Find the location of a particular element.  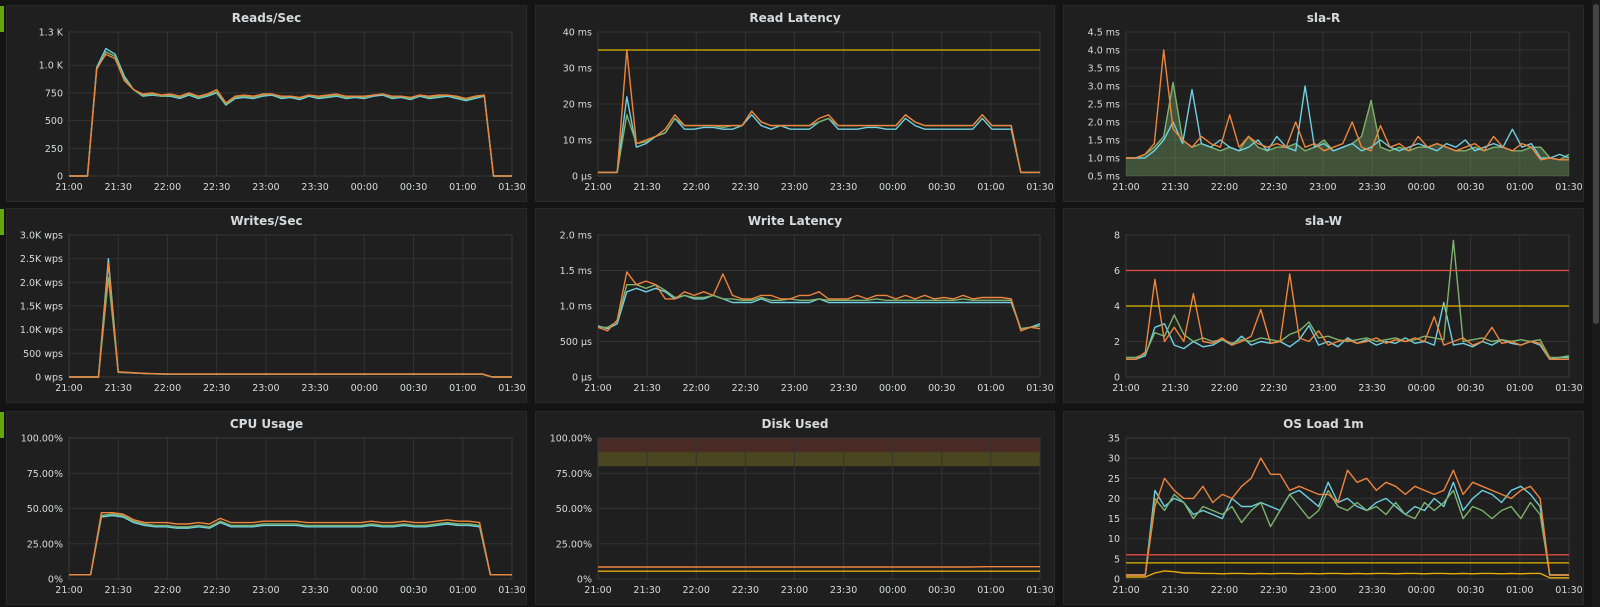

panel-title: Disk Used is located at coordinates (795, 424).